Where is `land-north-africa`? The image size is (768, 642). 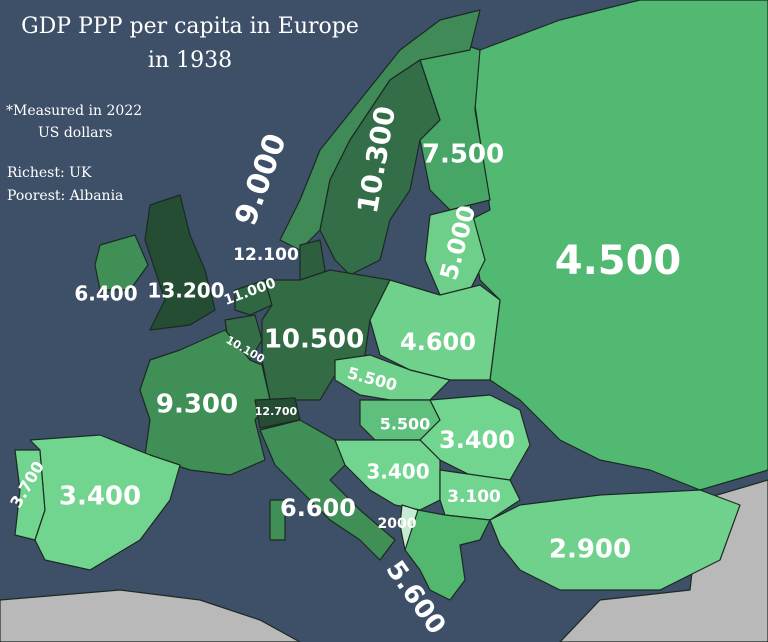
land-north-africa is located at coordinates (150, 615).